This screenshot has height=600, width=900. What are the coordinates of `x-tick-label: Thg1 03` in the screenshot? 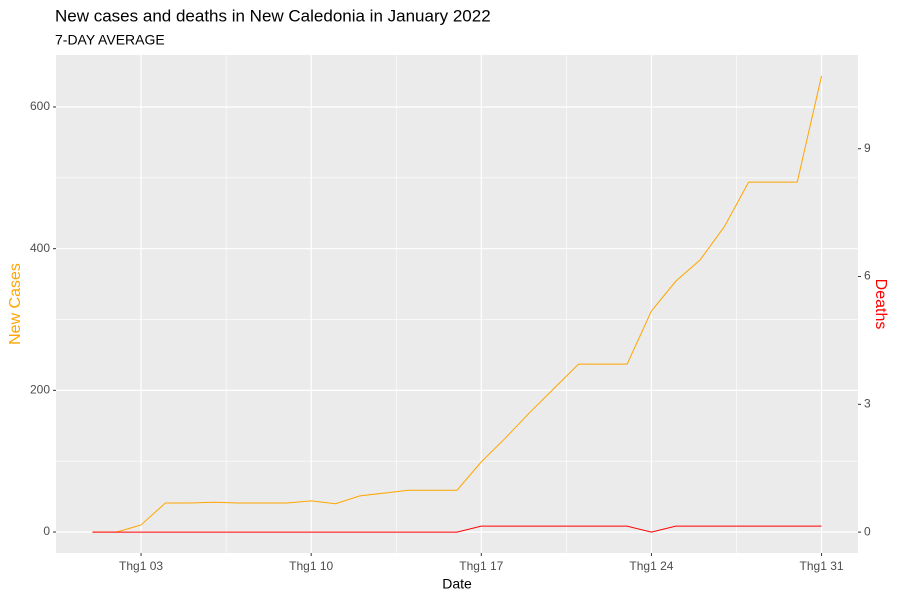 It's located at (141, 566).